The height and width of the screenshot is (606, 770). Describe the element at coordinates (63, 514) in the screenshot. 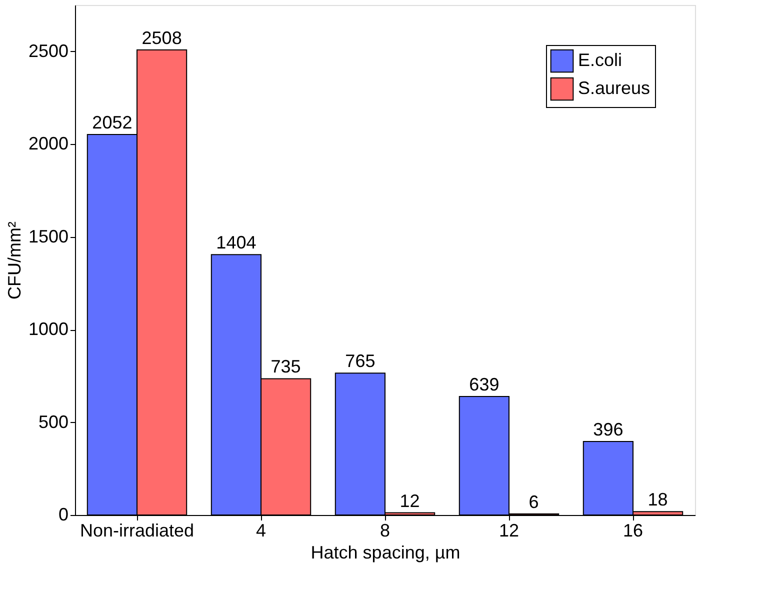

I see `y-tick-label: 0` at that location.